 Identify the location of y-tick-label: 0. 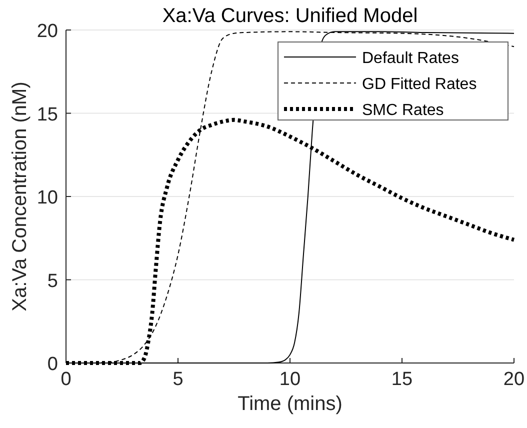
(52, 364).